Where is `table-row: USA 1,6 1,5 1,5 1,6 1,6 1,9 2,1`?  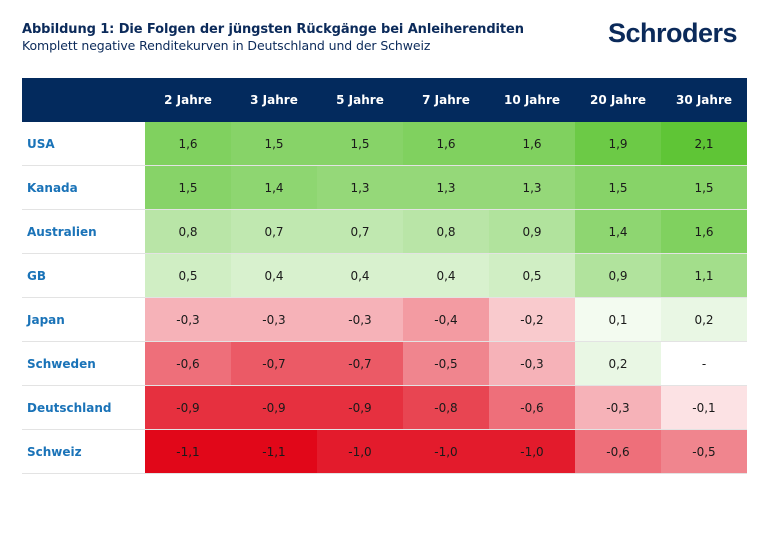
table-row: USA 1,6 1,5 1,5 1,6 1,6 1,9 2,1 is located at coordinates (384, 144).